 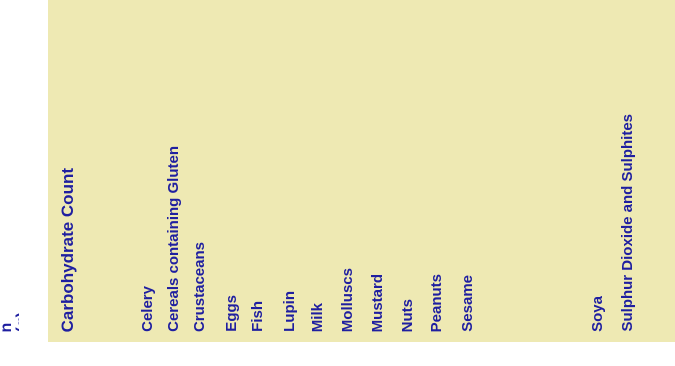 I want to click on partial-column-header-clip: n (g), so click(x=9, y=306).